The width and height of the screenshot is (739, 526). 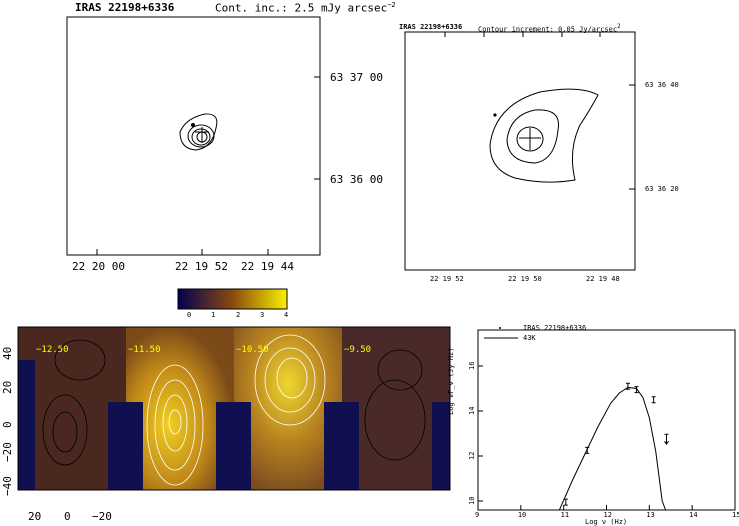 What do you see at coordinates (472, 455) in the screenshot?
I see `sed-y-tick-label: 12` at bounding box center [472, 455].